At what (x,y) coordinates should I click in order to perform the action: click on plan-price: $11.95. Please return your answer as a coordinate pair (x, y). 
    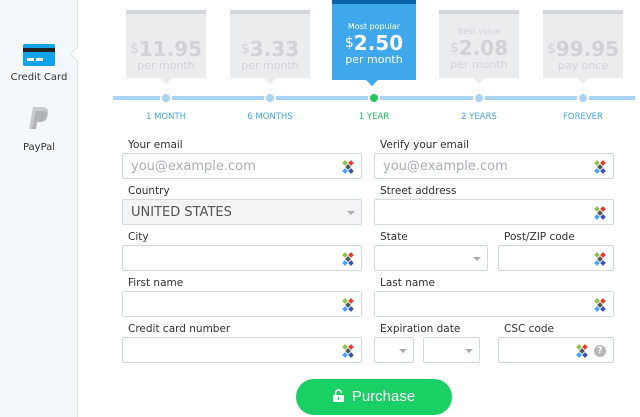
    Looking at the image, I should click on (166, 49).